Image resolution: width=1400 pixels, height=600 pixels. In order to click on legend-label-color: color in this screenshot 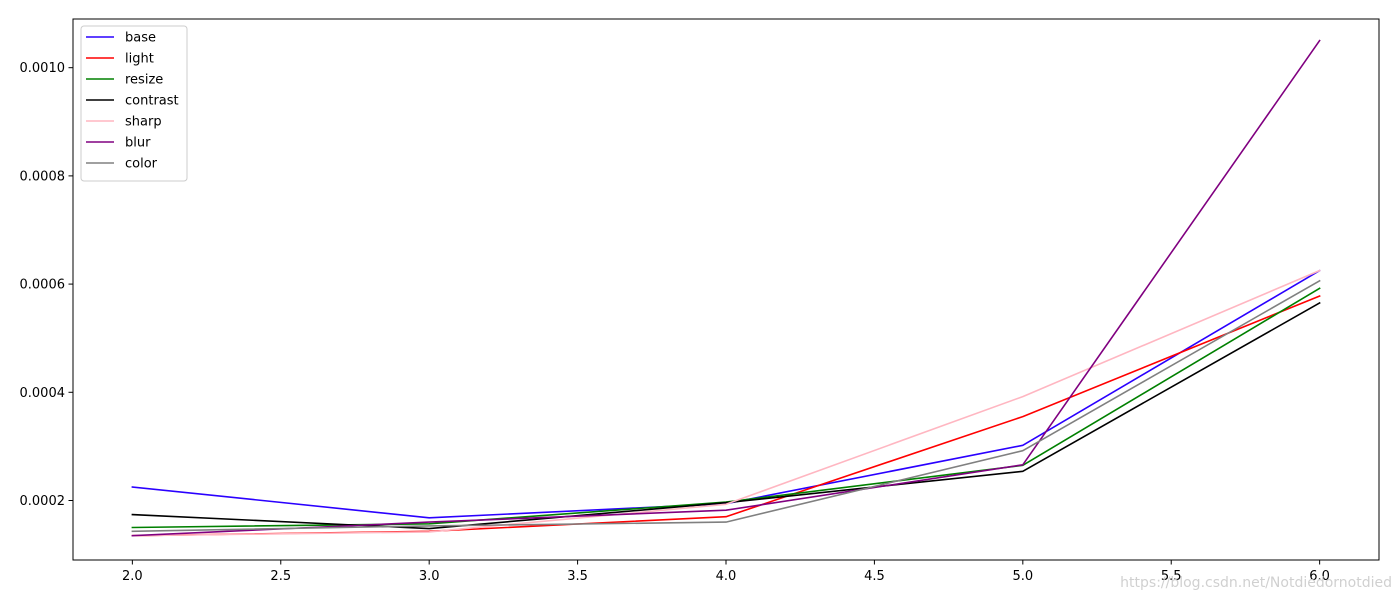, I will do `click(141, 164)`.